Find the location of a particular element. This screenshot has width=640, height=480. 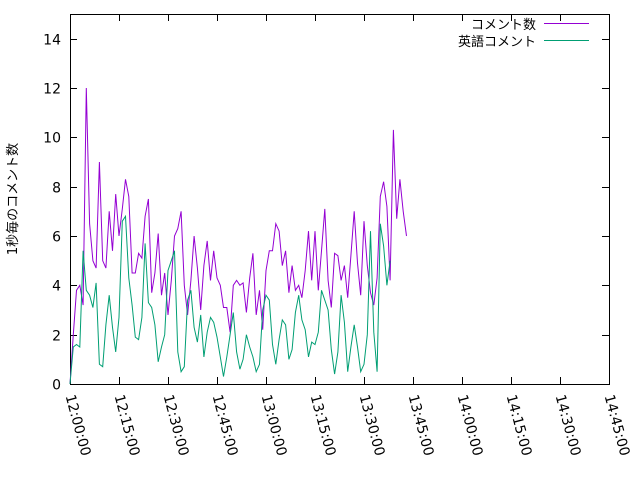

y-tick-label: 12 is located at coordinates (52, 90).